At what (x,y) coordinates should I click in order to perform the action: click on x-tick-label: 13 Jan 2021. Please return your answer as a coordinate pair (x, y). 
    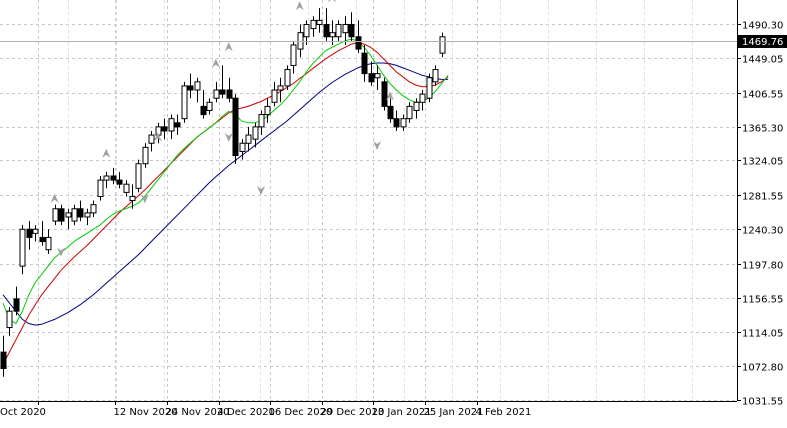
    Looking at the image, I should click on (402, 412).